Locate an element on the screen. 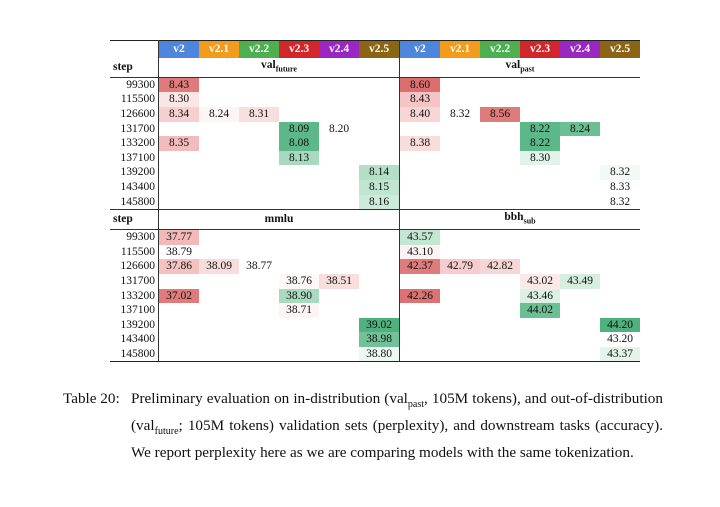 This screenshot has width=720, height=507. data-row: 131700 8.09 8.20 8.22 8.24 is located at coordinates (375, 129).